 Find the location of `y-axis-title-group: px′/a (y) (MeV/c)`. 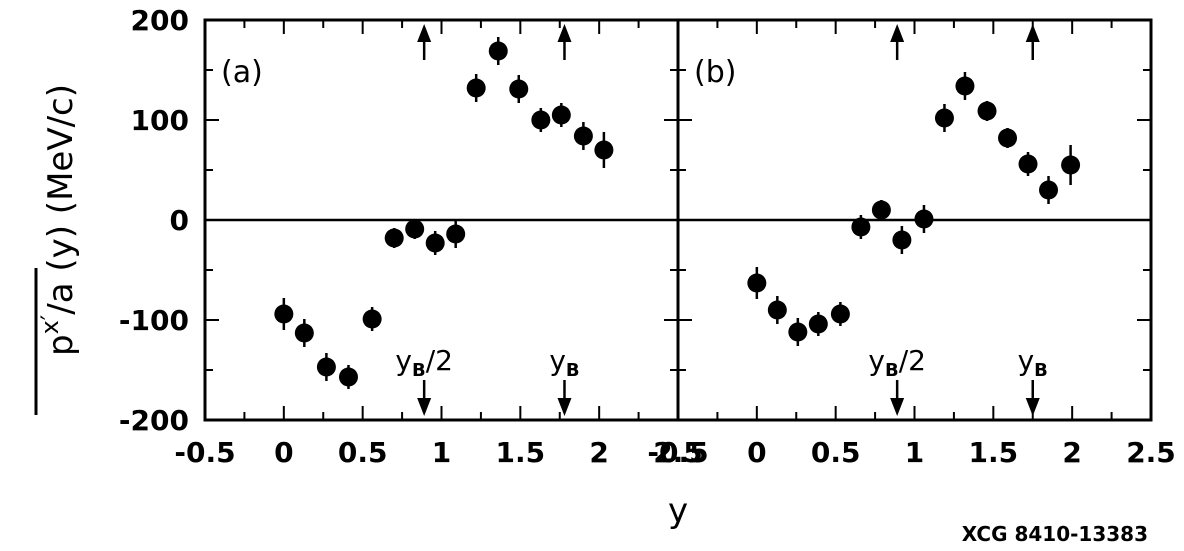

y-axis-title-group: px′/a (y) (MeV/c) is located at coordinates (57, 249).